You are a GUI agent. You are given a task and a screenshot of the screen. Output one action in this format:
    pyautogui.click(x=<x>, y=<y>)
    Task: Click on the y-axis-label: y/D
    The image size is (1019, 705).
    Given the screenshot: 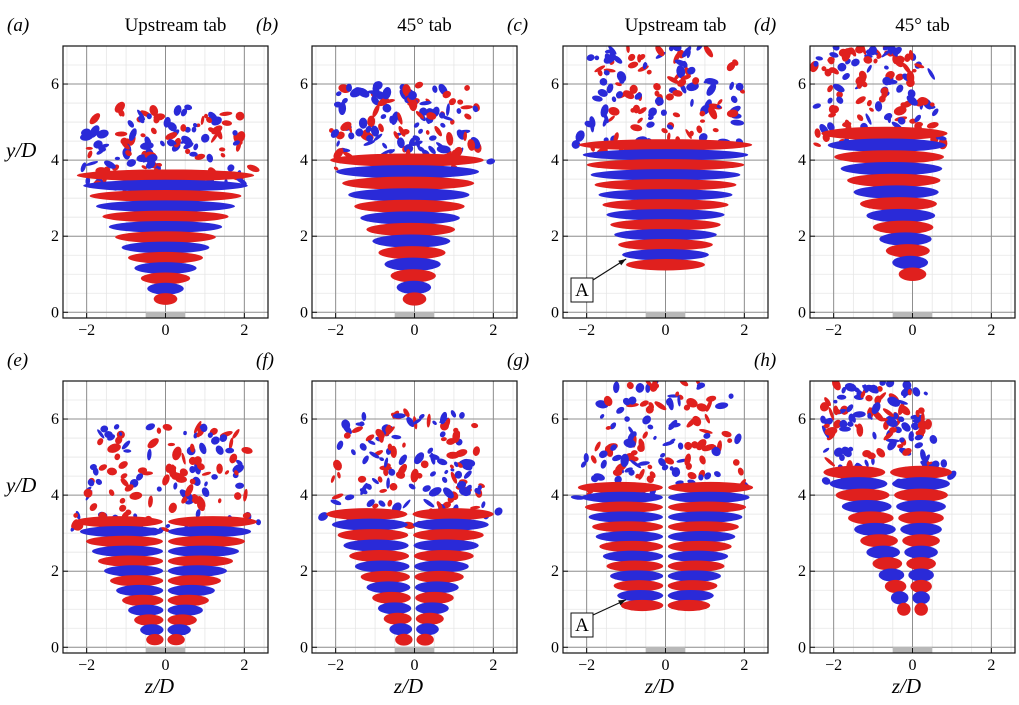 What is the action you would take?
    pyautogui.click(x=20, y=150)
    